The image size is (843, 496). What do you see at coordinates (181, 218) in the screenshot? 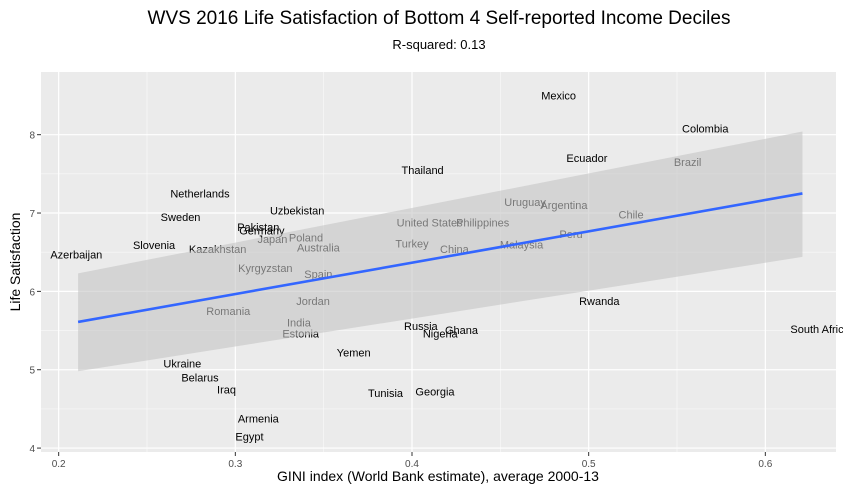
I see `country-label: Sweden` at bounding box center [181, 218].